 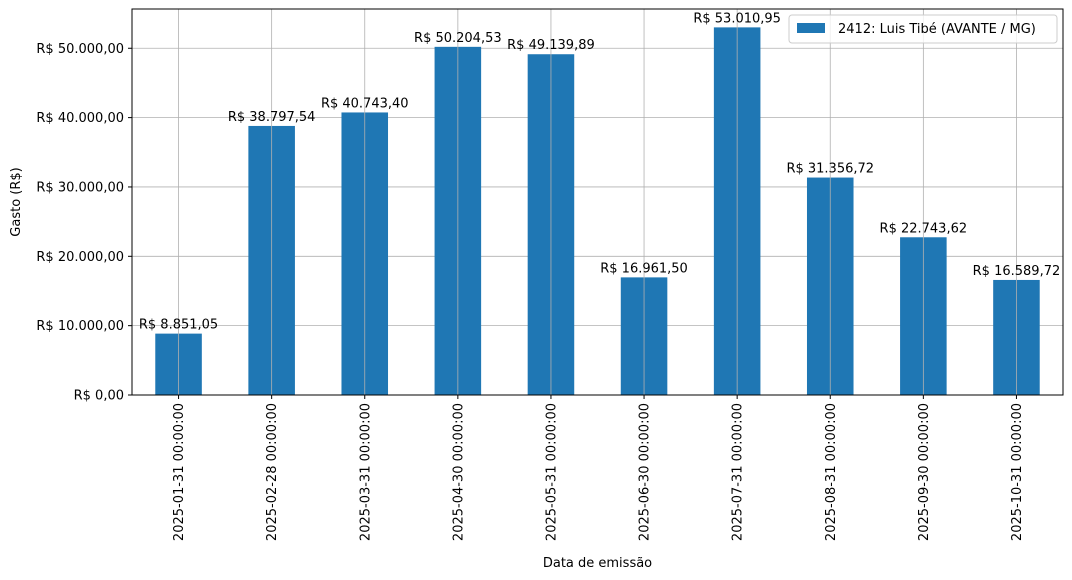 What do you see at coordinates (80, 118) in the screenshot?
I see `y-tick-label: R$ 40.000,00` at bounding box center [80, 118].